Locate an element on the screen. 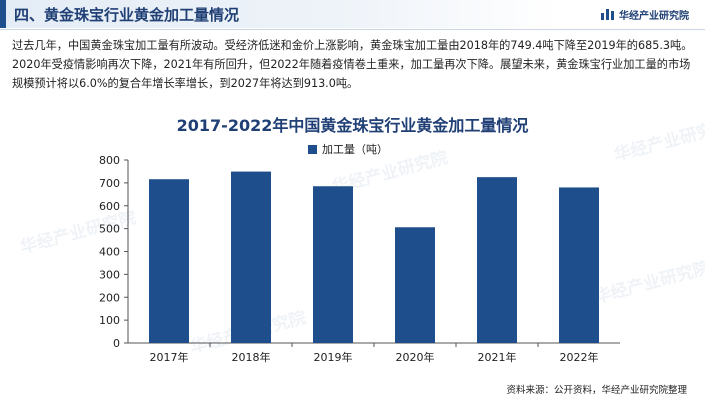  x-tick-label: 2020年 is located at coordinates (415, 357).